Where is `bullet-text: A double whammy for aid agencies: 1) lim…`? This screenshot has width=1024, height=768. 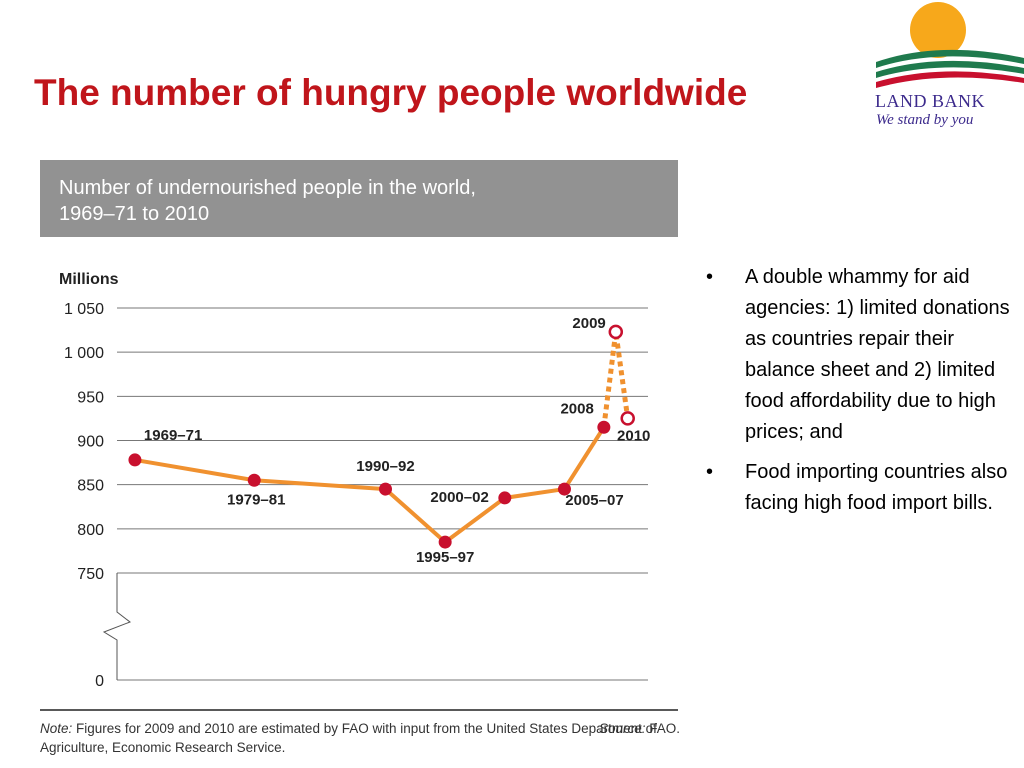 bullet-text: A double whammy for aid agencies: 1) lim… is located at coordinates (877, 354).